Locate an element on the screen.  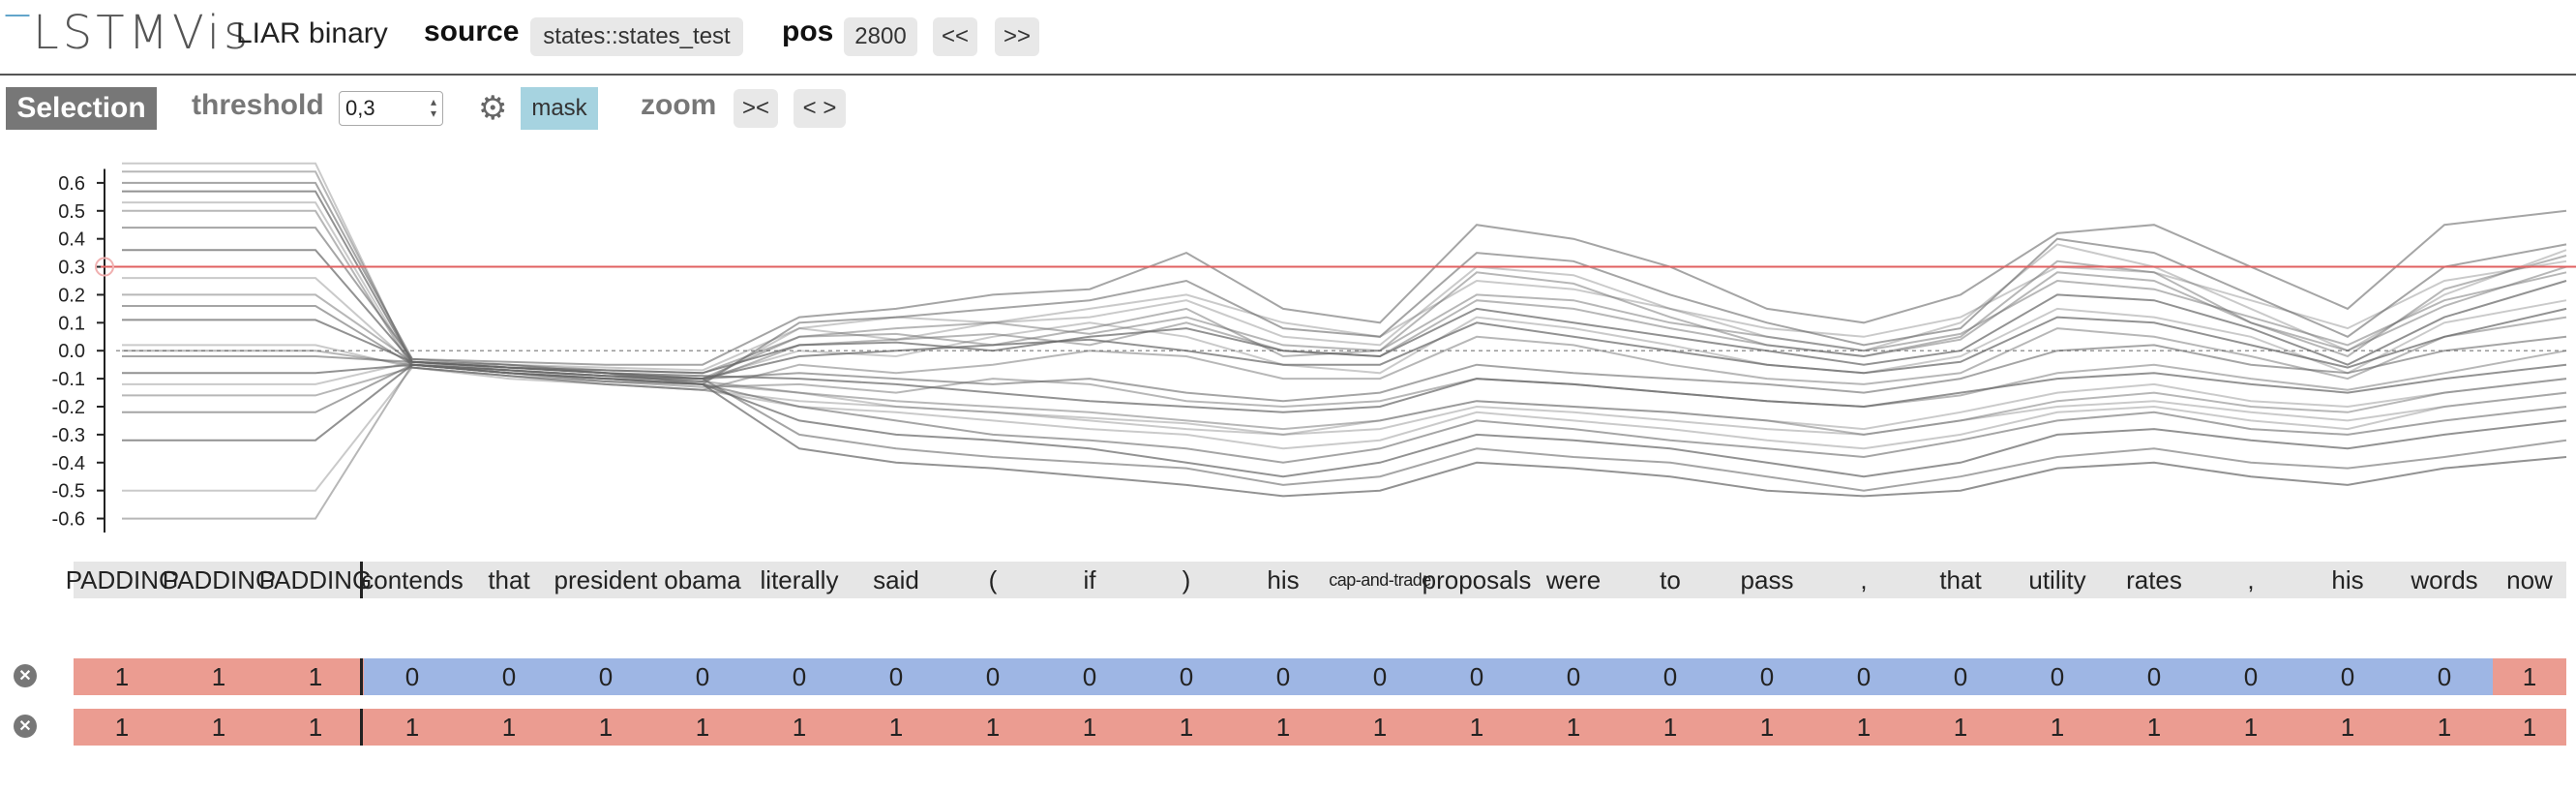
word-token: words is located at coordinates (2444, 579).